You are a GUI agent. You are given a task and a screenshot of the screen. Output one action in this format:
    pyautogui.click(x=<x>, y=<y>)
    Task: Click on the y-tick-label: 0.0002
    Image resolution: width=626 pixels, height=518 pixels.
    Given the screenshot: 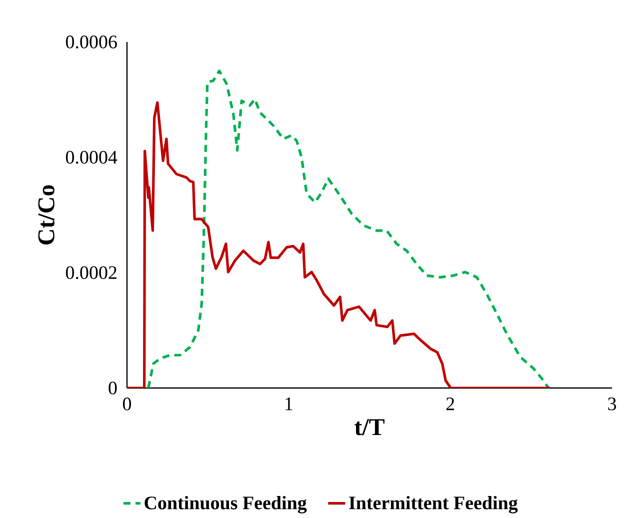 What is the action you would take?
    pyautogui.click(x=91, y=273)
    